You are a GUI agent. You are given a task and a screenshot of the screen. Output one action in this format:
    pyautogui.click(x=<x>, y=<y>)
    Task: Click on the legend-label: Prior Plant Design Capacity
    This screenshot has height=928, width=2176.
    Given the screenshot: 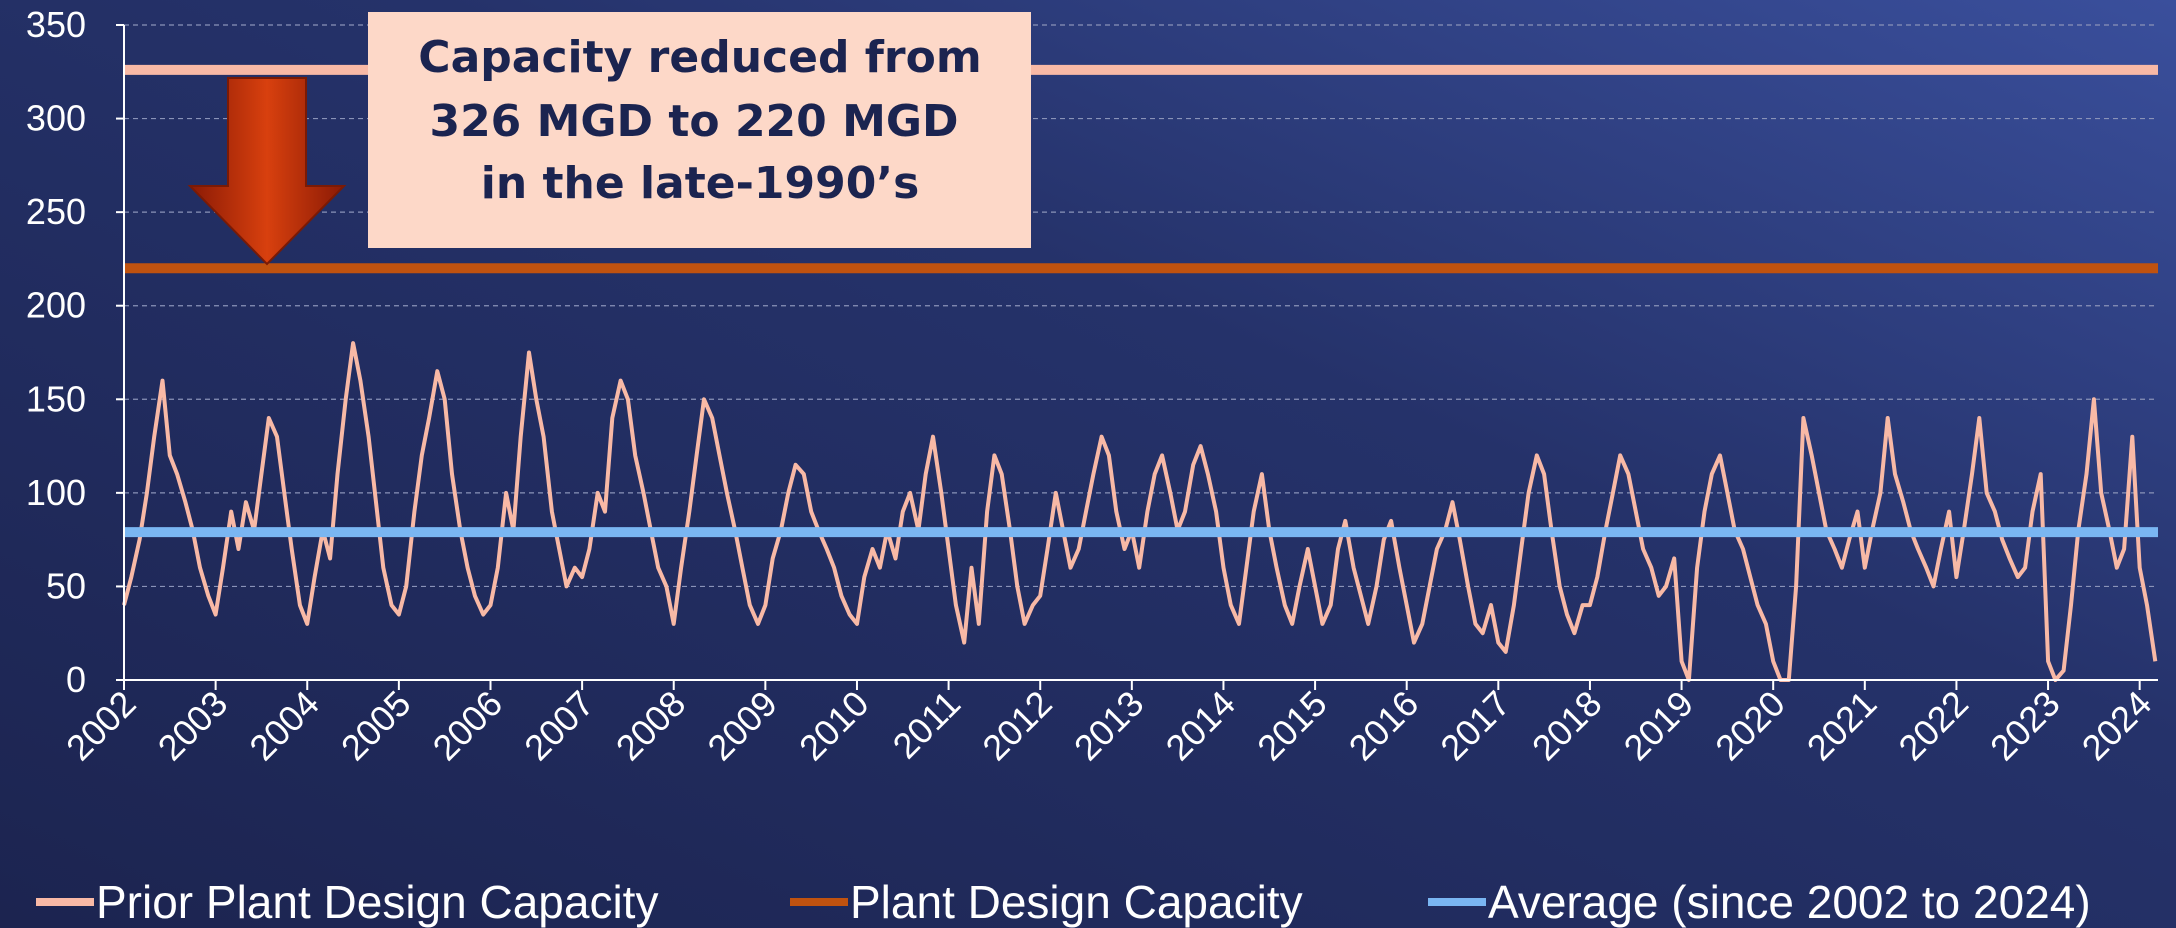 What is the action you would take?
    pyautogui.click(x=377, y=902)
    